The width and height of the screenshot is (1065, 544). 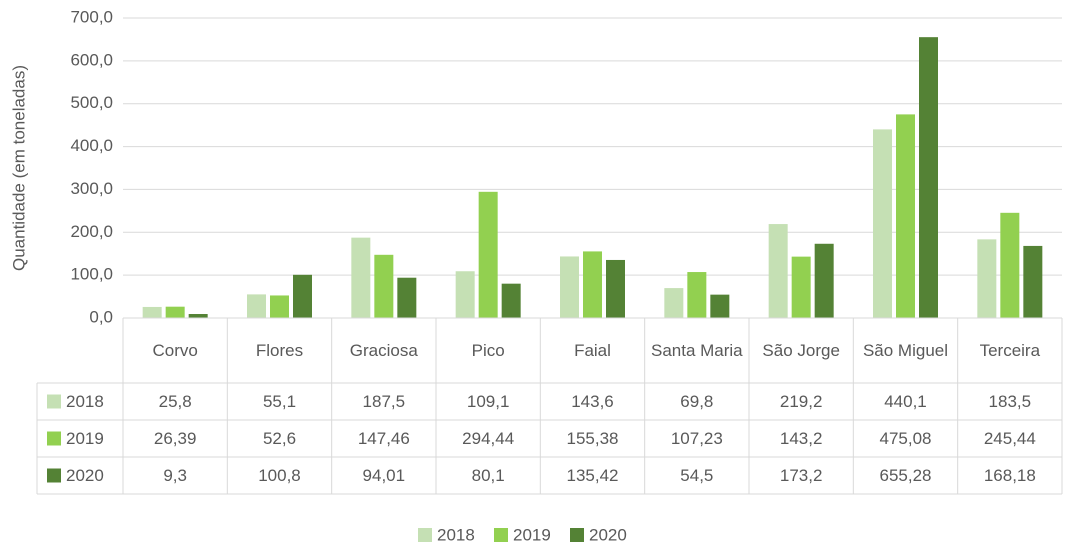 I want to click on x-tick-label: Graciosa, so click(x=383, y=350).